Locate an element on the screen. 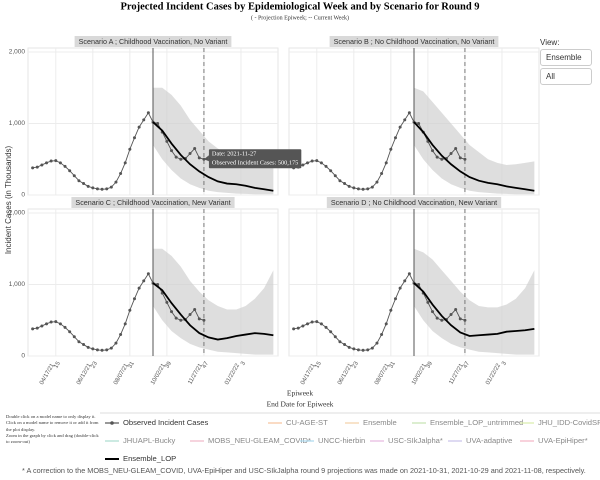 The height and width of the screenshot is (480, 600). legend-label: CU-AGE-ST is located at coordinates (307, 422).